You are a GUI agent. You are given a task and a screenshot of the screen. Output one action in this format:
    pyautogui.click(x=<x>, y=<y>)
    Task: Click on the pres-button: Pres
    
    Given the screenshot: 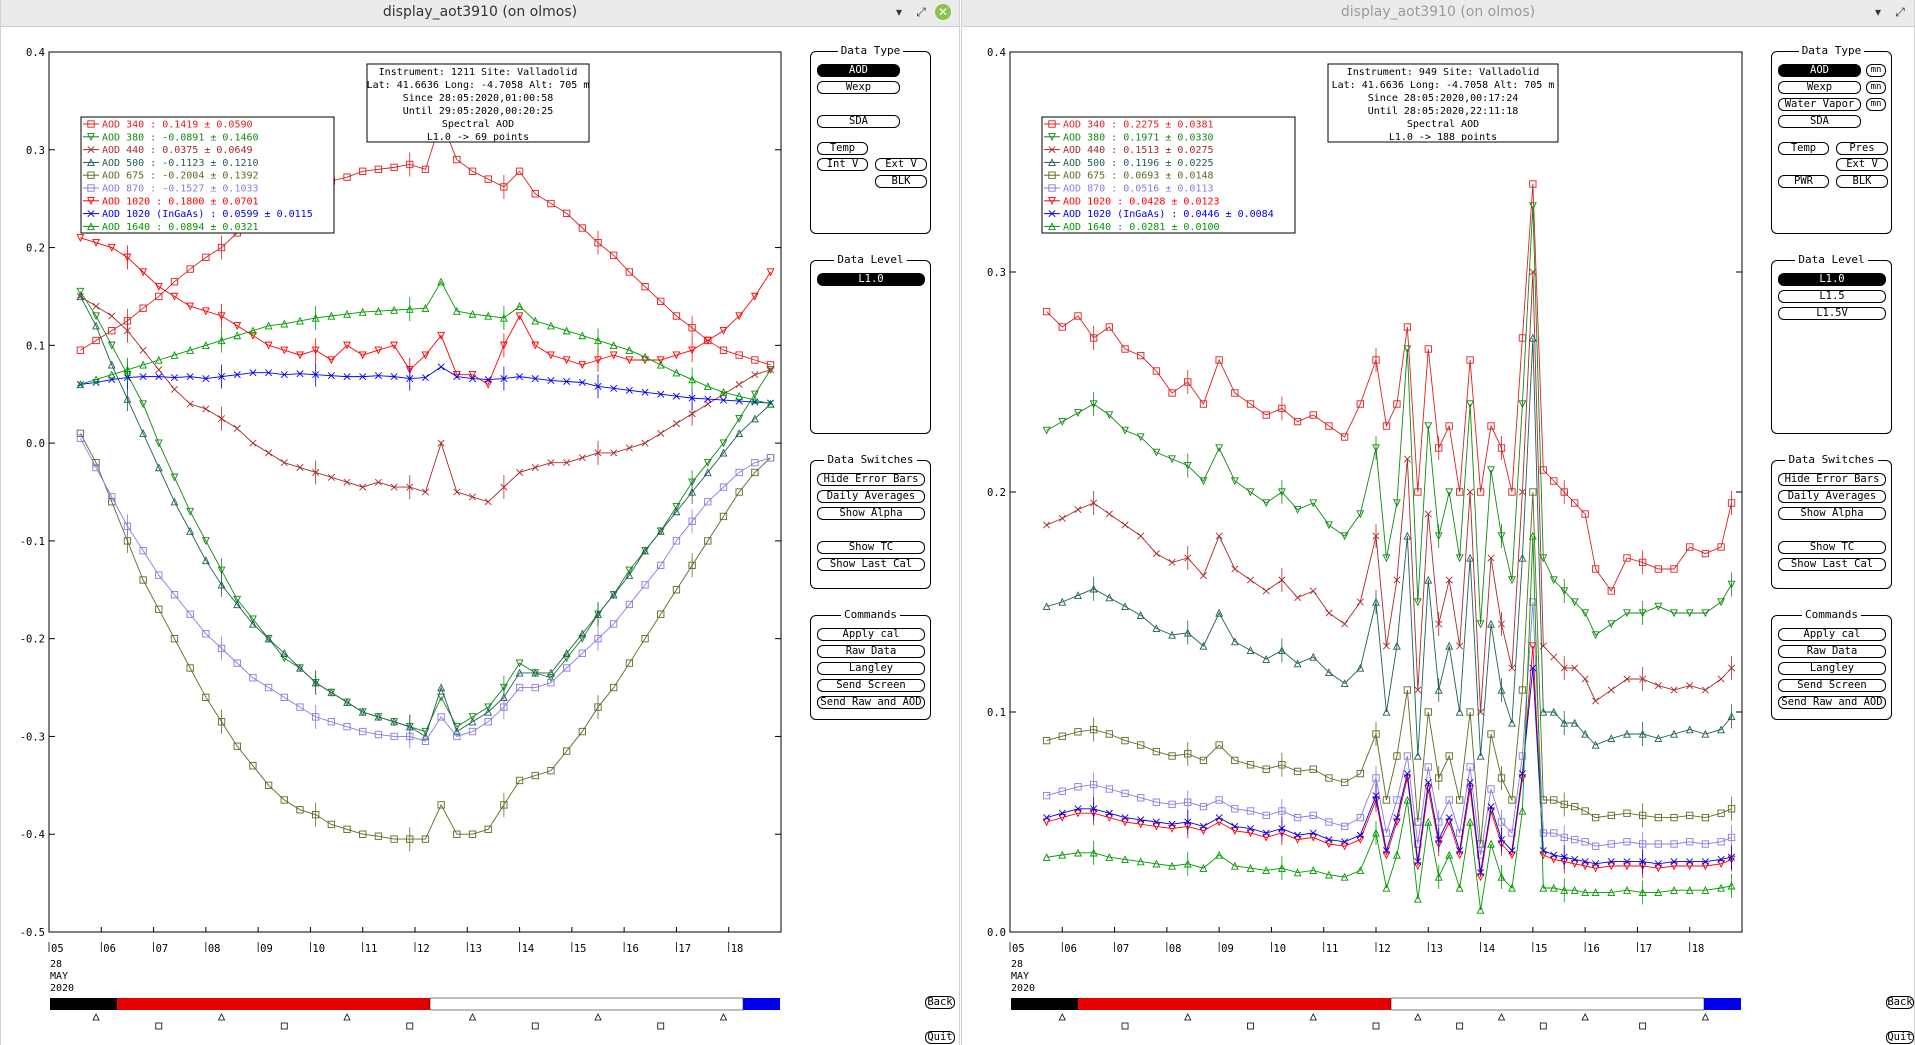 What is the action you would take?
    pyautogui.click(x=1862, y=148)
    